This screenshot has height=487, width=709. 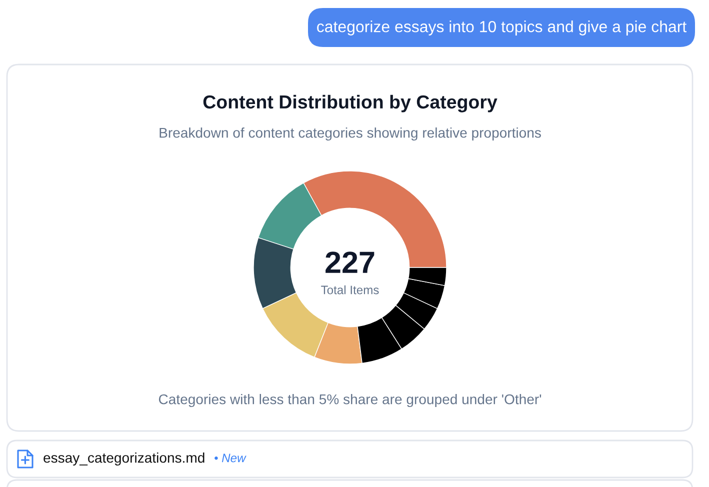 I want to click on text: Total Items, so click(x=350, y=289).